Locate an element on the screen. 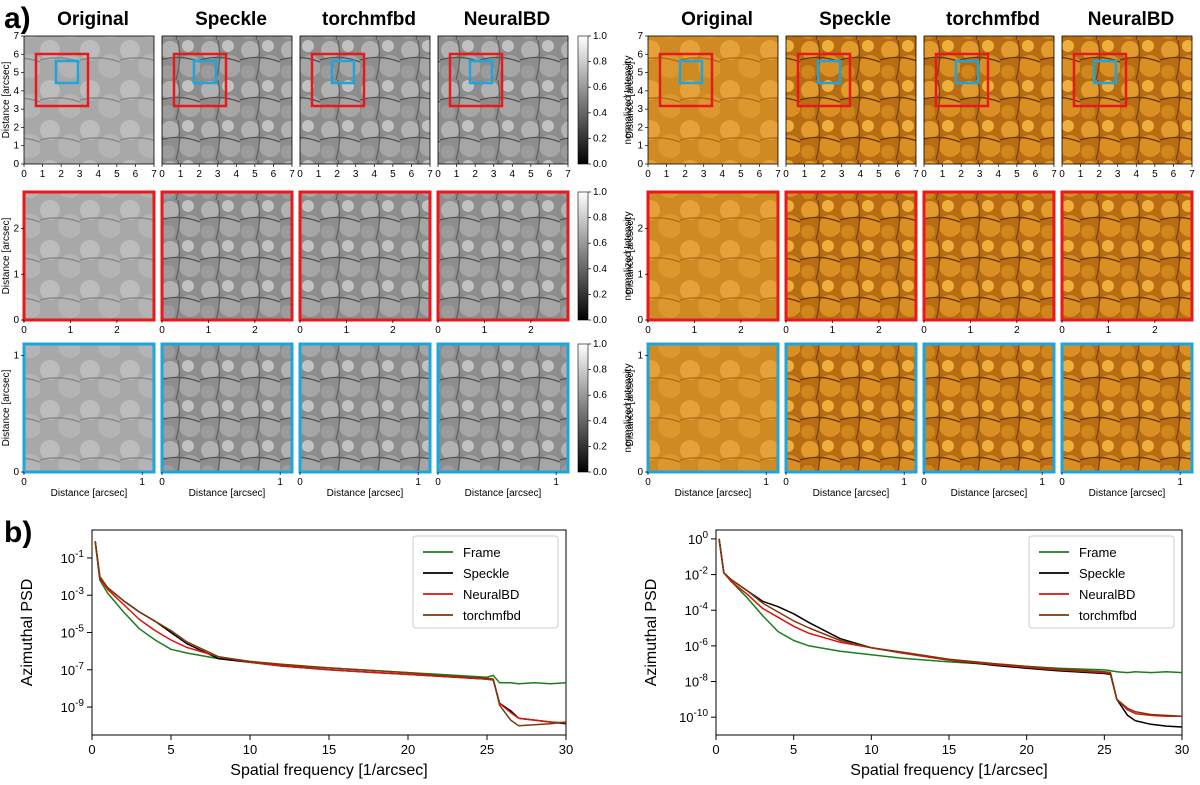  colorbar-tick-label: 0.2 is located at coordinates (600, 138).